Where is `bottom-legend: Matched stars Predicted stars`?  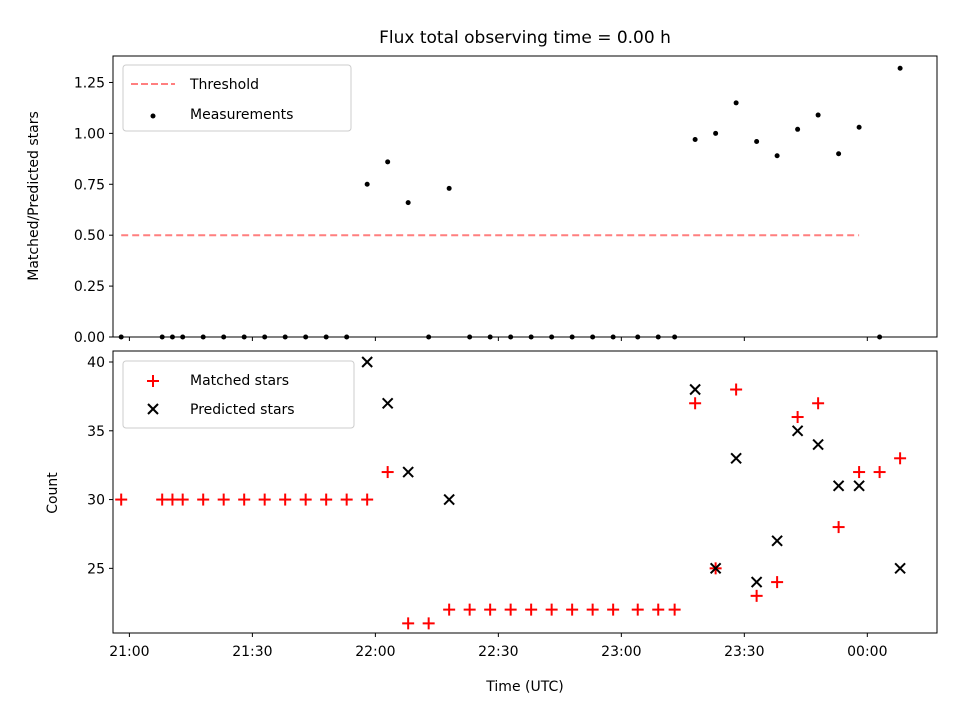 bottom-legend: Matched stars Predicted stars is located at coordinates (238, 394).